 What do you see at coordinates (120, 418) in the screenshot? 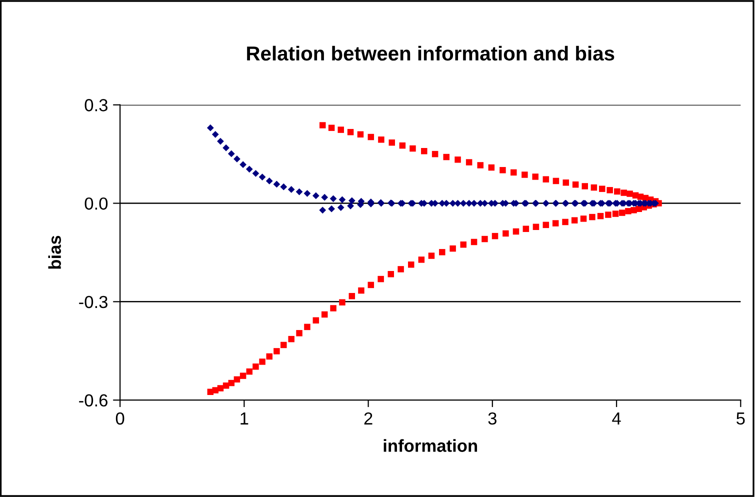
I see `x-tick-label: 0` at bounding box center [120, 418].